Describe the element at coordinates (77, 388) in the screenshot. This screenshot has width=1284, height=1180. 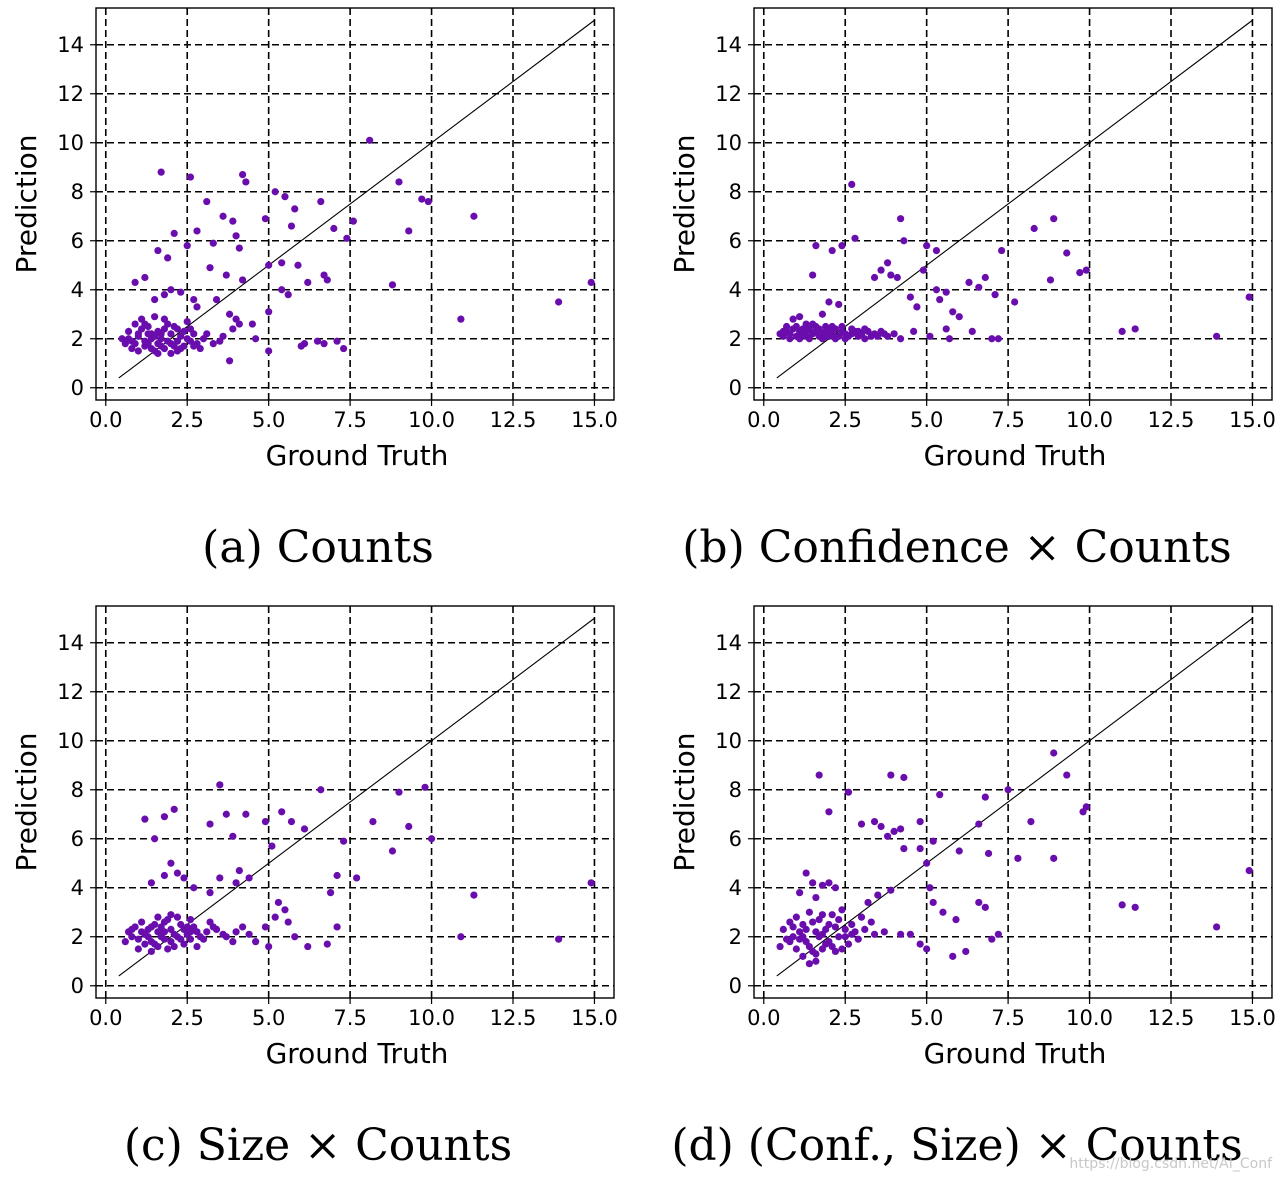
I see `y-tick-label-0: 0` at that location.